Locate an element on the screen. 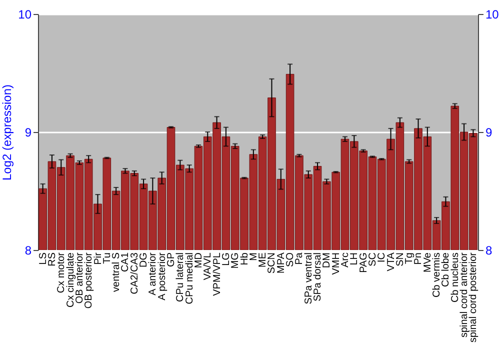 The height and width of the screenshot is (350, 500). x-tick-label: DM is located at coordinates (327, 260).